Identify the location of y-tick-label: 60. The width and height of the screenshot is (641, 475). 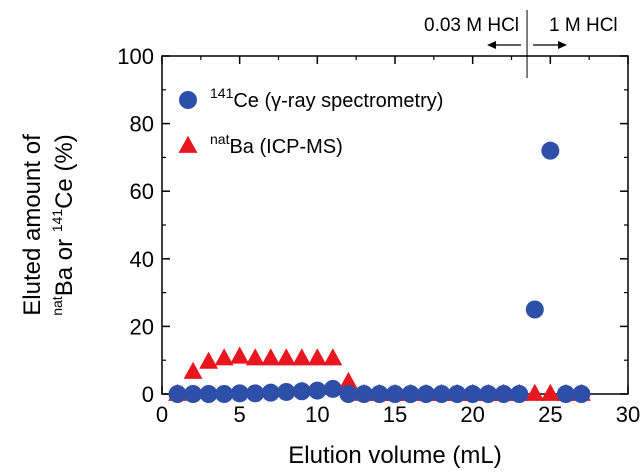
(142, 191).